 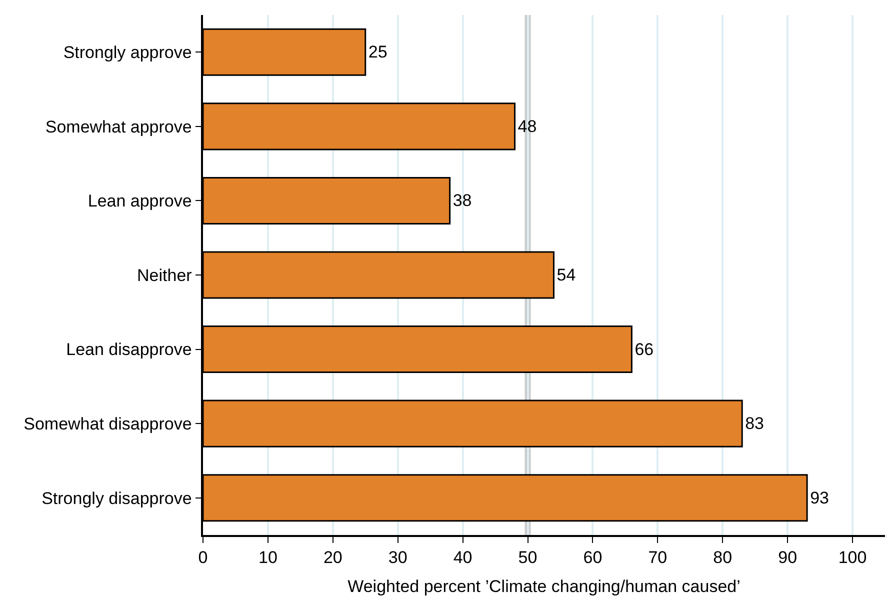 I want to click on x-tick-label: 100, so click(x=852, y=558).